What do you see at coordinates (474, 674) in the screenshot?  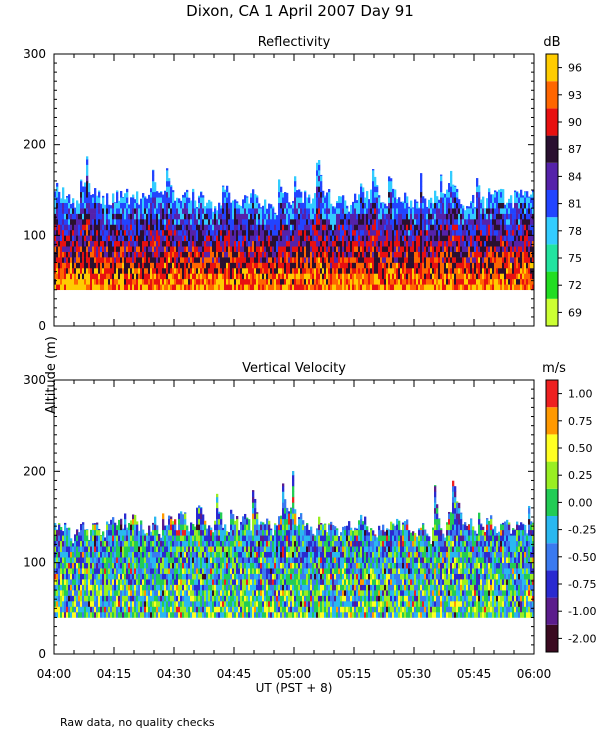 I see `x-tick-label: 05:45` at bounding box center [474, 674].